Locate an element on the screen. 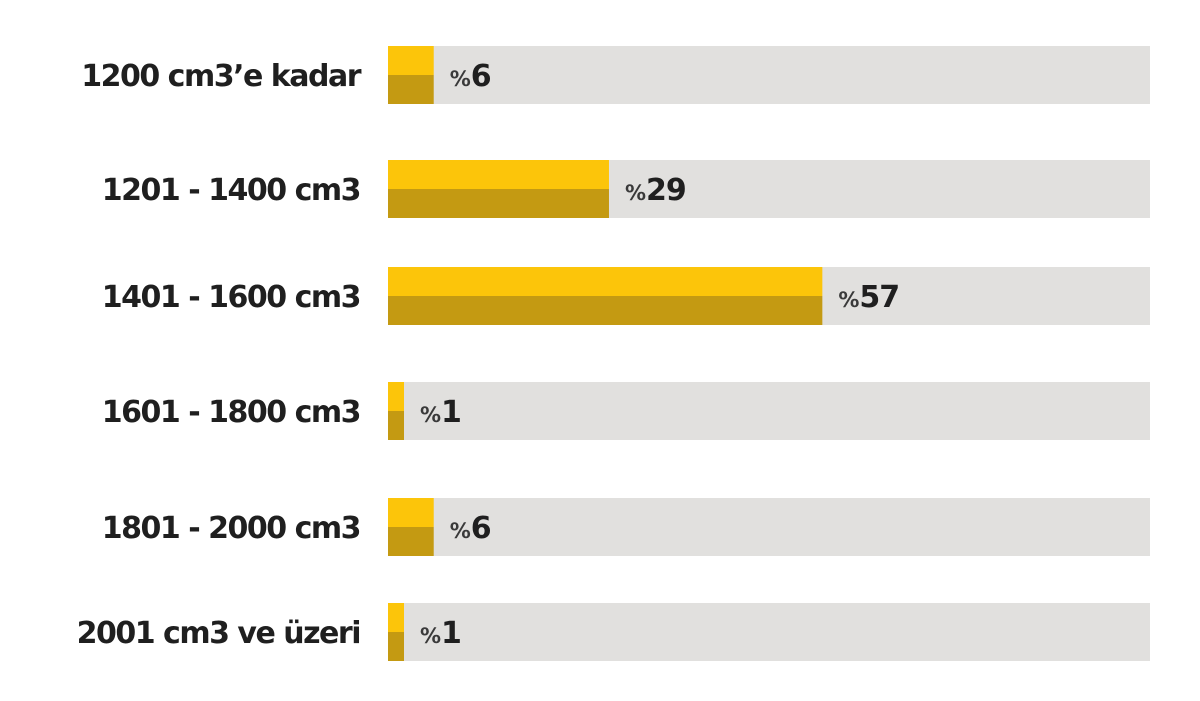 The width and height of the screenshot is (1200, 701). bar-row: 1200 cm3’e kadar %6 is located at coordinates (615, 75).